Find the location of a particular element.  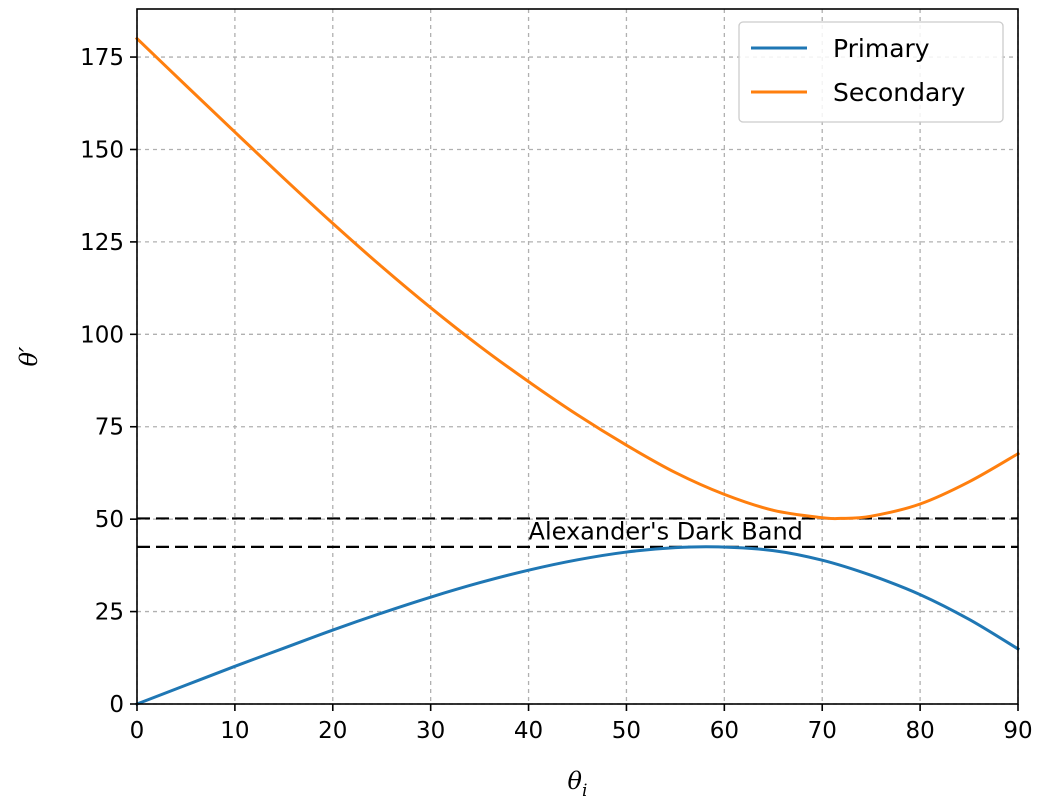

x-tick-label: 90 is located at coordinates (1017, 731).